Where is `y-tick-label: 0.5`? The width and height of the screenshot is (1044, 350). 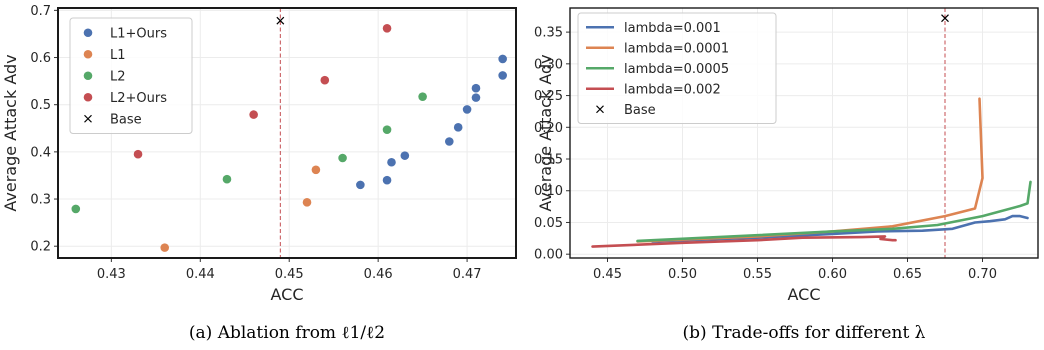 y-tick-label: 0.5 is located at coordinates (40, 105).